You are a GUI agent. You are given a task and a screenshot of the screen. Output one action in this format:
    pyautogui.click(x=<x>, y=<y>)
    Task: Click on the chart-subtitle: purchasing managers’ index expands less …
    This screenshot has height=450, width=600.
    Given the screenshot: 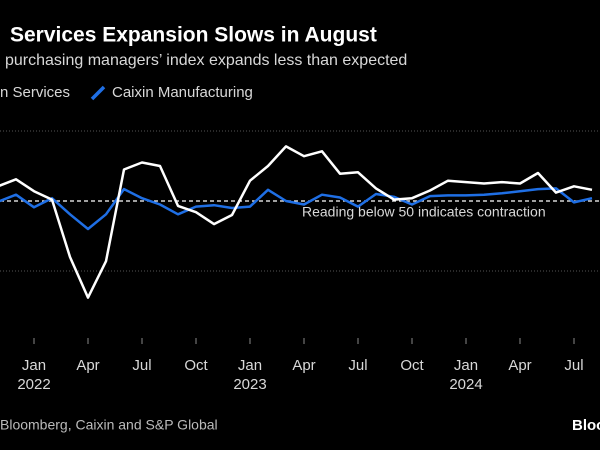 What is the action you would take?
    pyautogui.click(x=206, y=60)
    